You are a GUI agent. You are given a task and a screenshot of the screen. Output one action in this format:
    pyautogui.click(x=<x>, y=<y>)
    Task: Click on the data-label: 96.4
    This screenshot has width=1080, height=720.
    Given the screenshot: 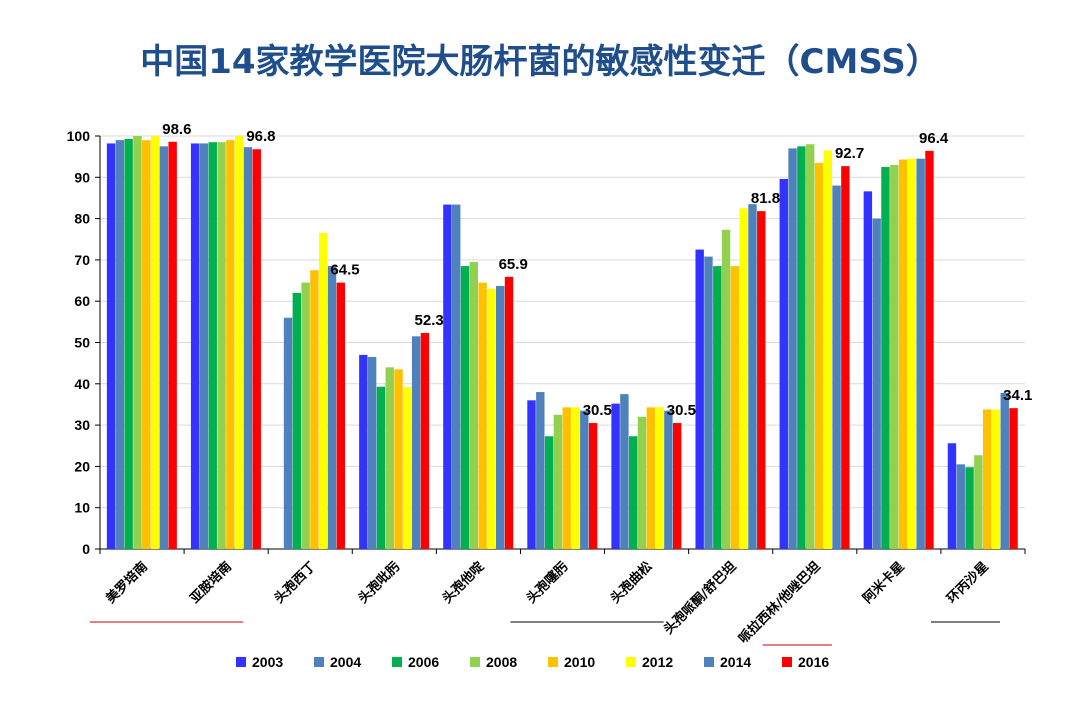 What is the action you would take?
    pyautogui.click(x=934, y=138)
    